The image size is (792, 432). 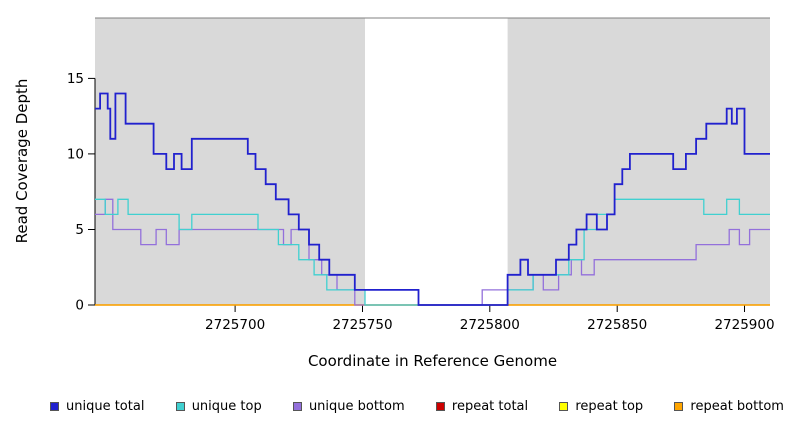 I want to click on legend-swatch-repeat-total, so click(x=440, y=406).